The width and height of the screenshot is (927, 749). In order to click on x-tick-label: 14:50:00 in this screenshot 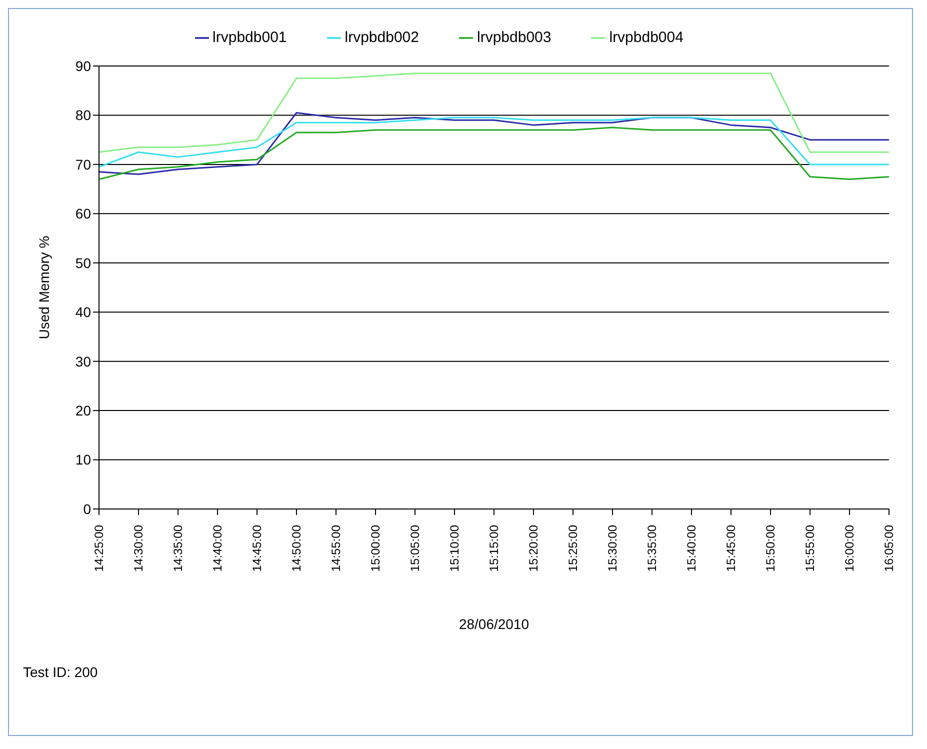, I will do `click(297, 548)`.